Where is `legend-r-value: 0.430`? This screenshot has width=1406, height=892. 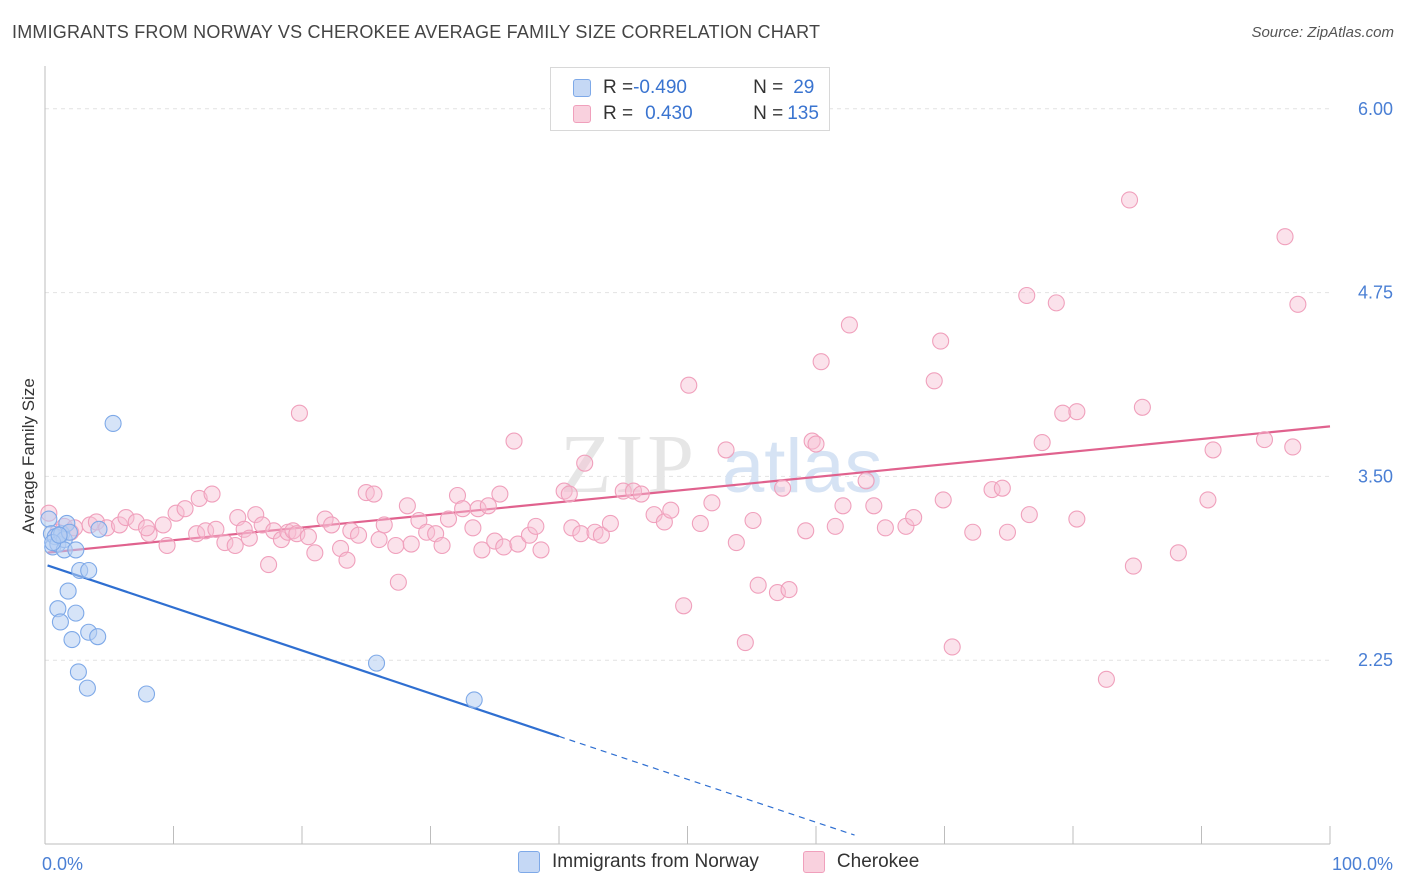
legend-r-value: 0.430 is located at coordinates (669, 113).